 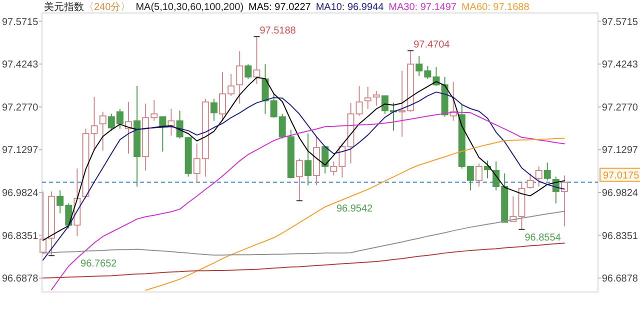 What do you see at coordinates (495, 7) in the screenshot?
I see `legend-item: MA60: 97.1688` at bounding box center [495, 7].